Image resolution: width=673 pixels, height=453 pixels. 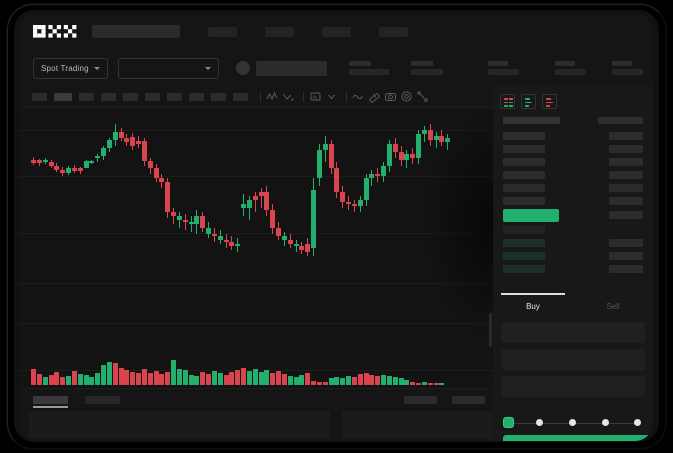 What do you see at coordinates (55, 32) in the screenshot?
I see `okx-logo-icon` at bounding box center [55, 32].